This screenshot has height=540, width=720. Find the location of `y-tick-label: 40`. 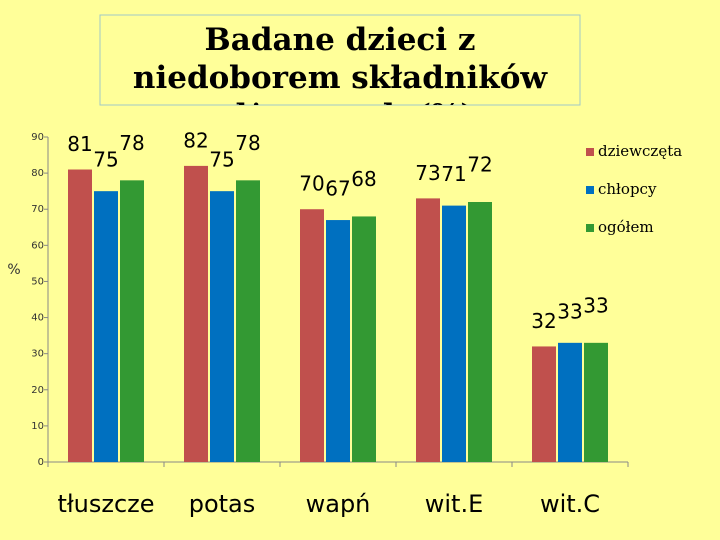

y-tick-label: 40 is located at coordinates (37, 318).